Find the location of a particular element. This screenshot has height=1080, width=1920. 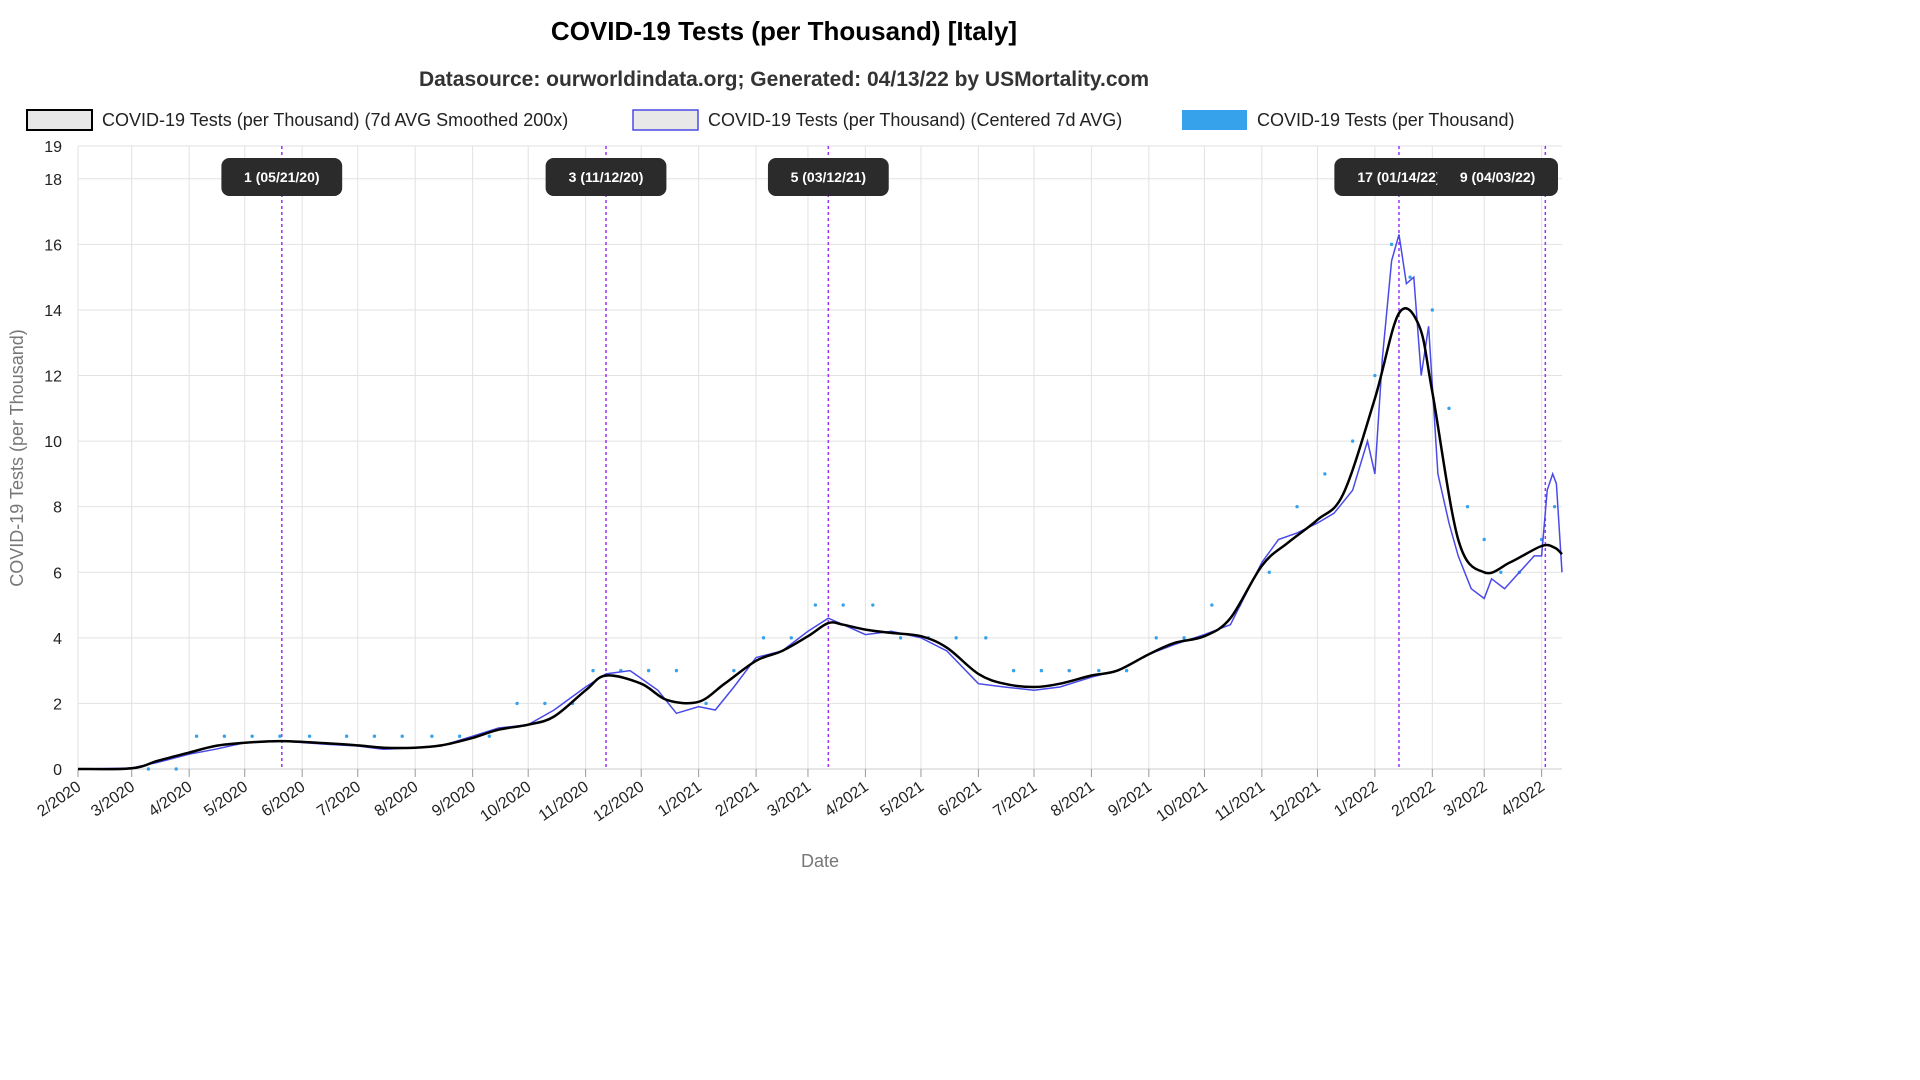

x-tick-label: 3/2020 is located at coordinates (113, 799).